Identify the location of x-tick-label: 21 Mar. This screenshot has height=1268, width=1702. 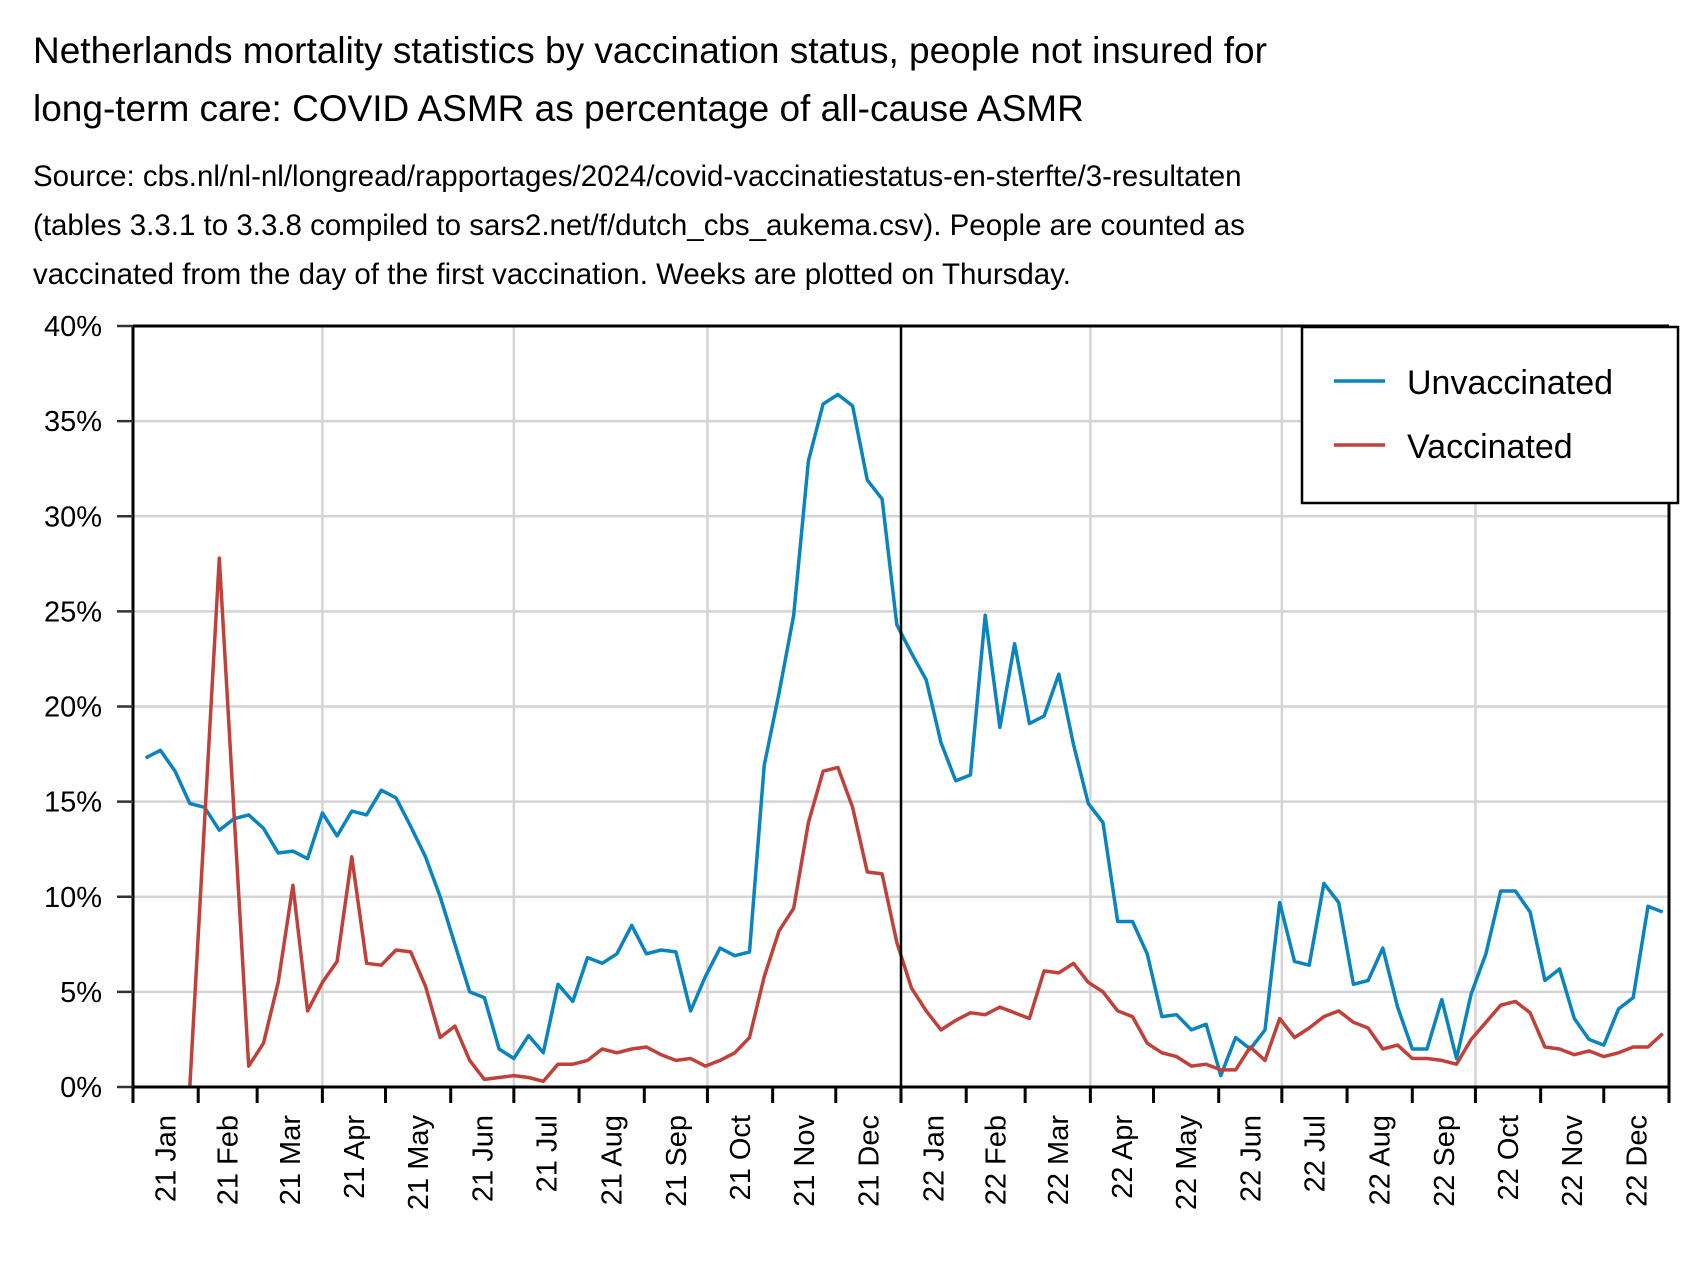
(291, 1160).